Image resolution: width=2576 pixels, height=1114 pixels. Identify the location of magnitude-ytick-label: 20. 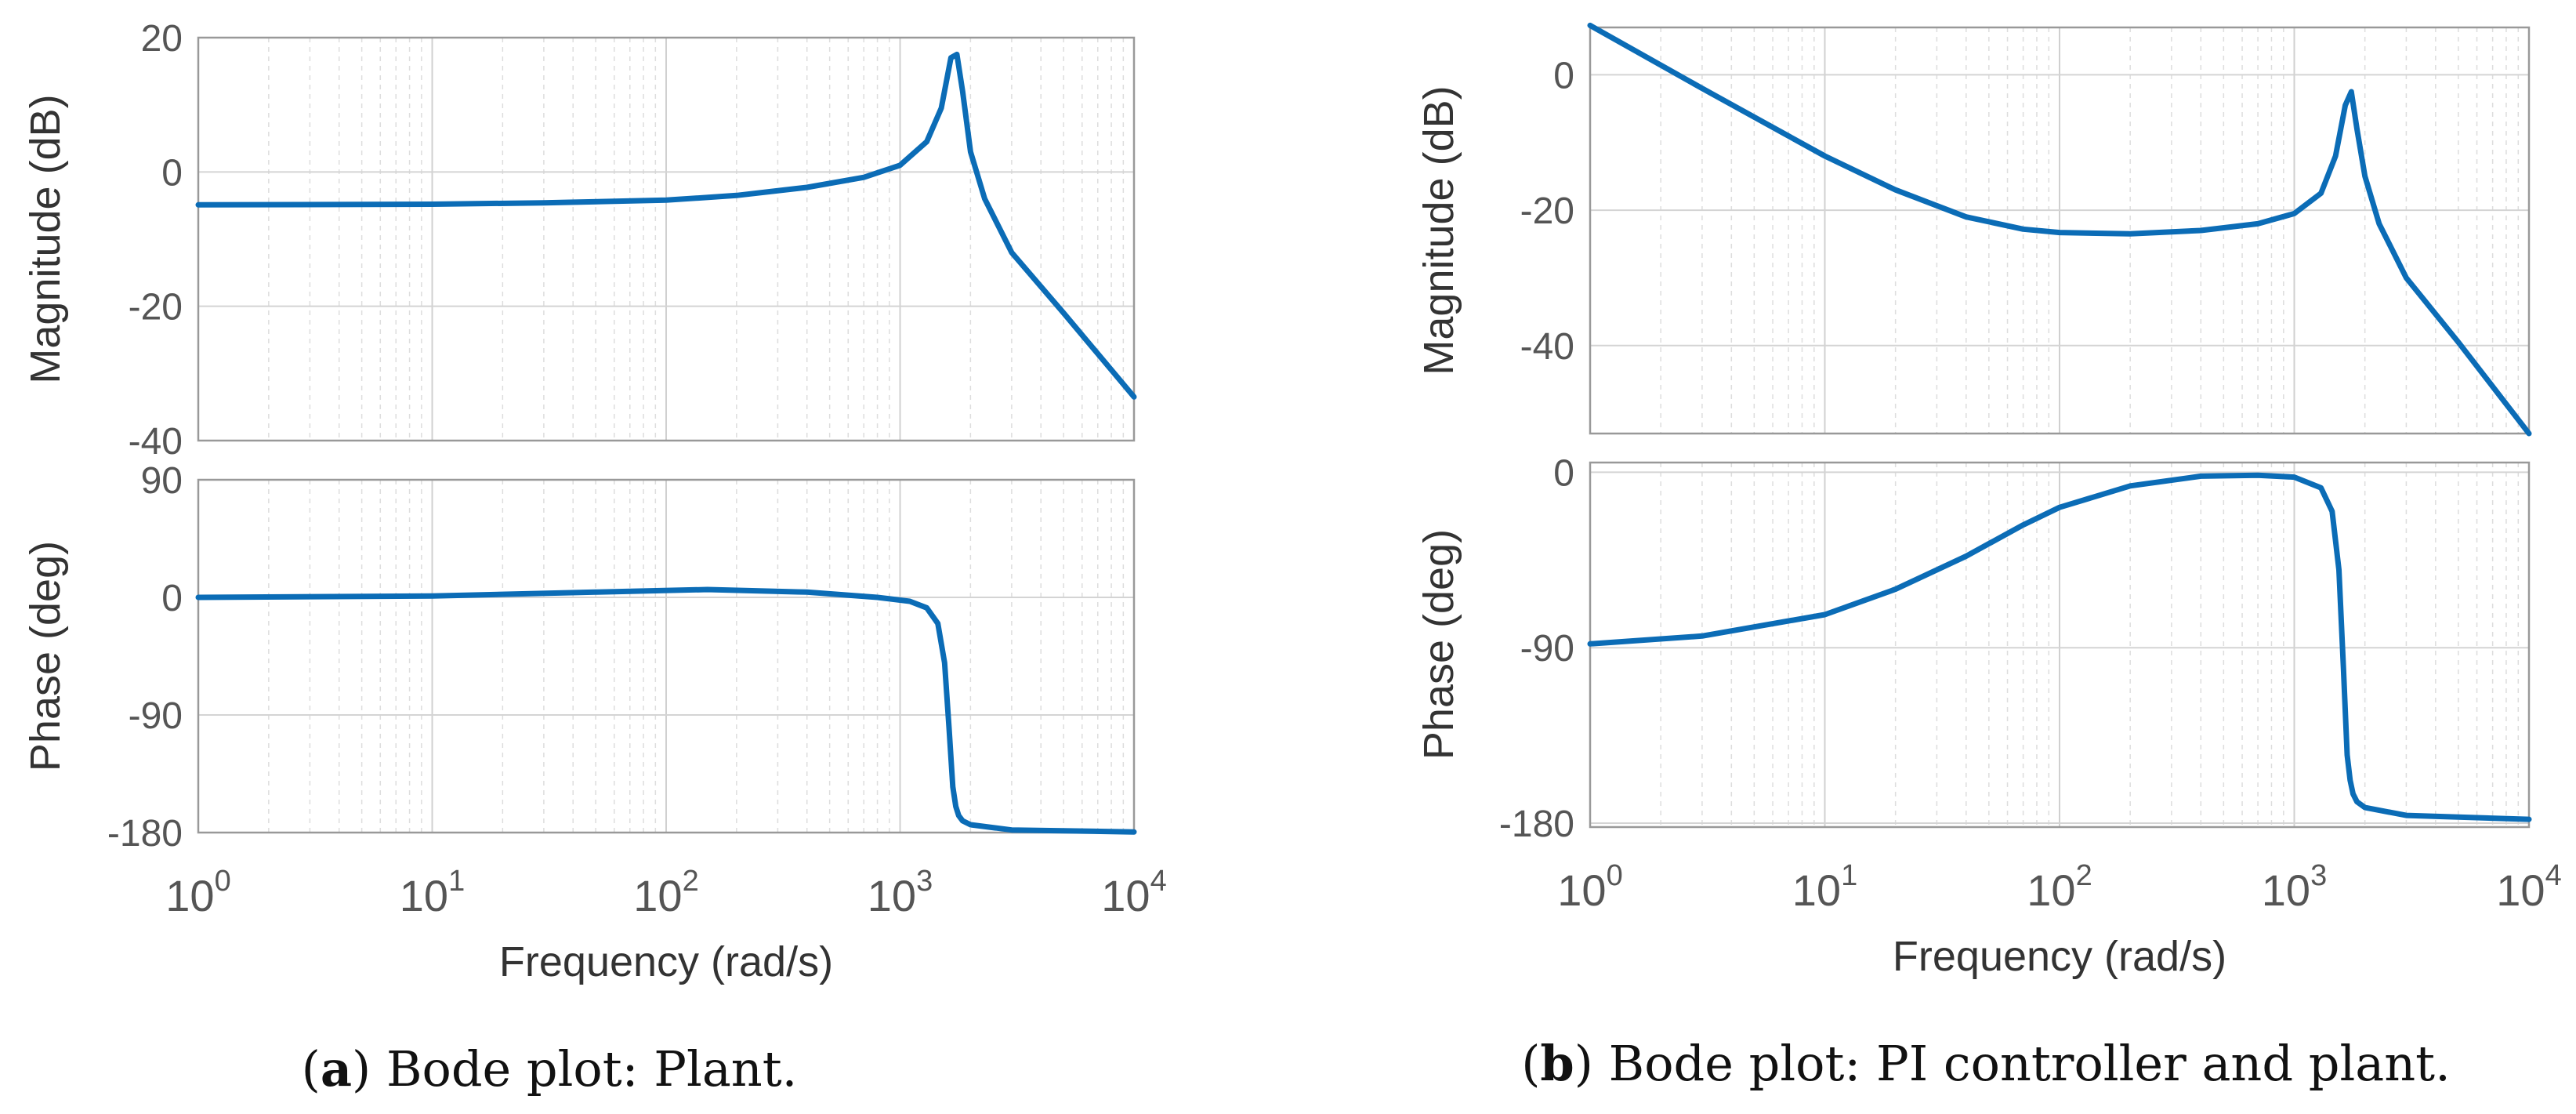
(162, 39).